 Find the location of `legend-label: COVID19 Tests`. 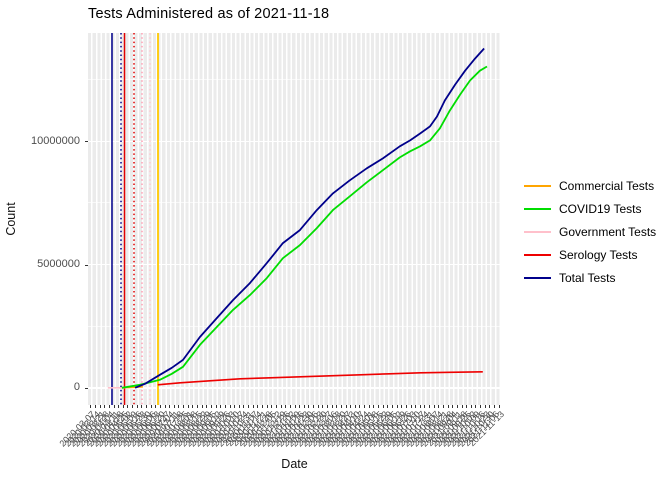

legend-label: COVID19 Tests is located at coordinates (600, 208).